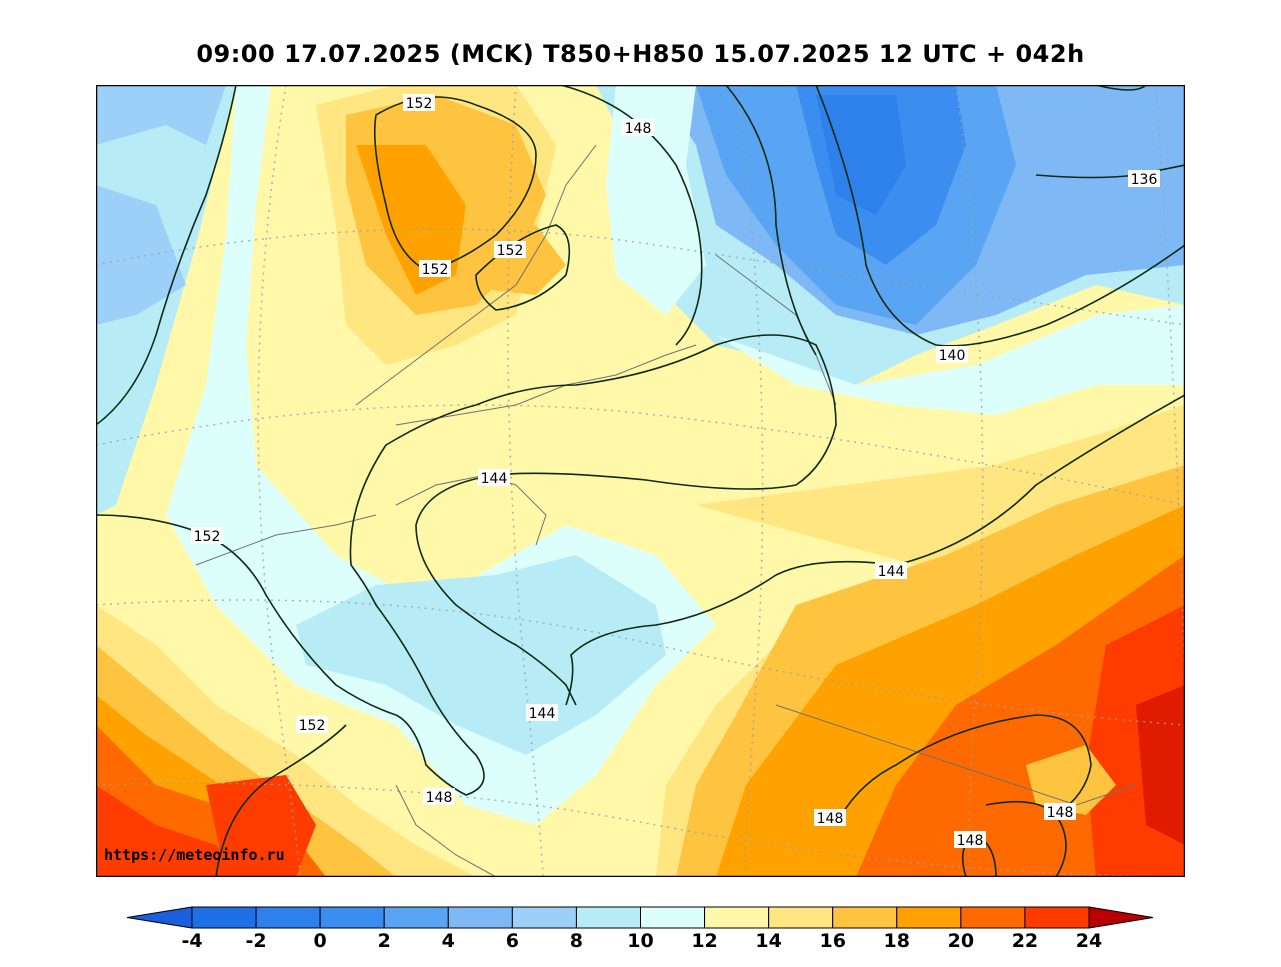  What do you see at coordinates (159, 917) in the screenshot?
I see `colorbar-under-arrow` at bounding box center [159, 917].